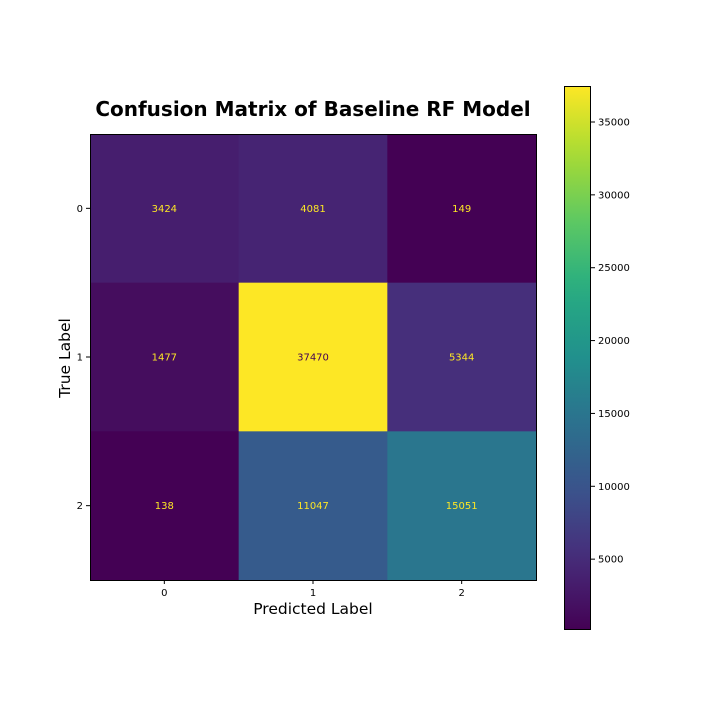  What do you see at coordinates (614, 341) in the screenshot?
I see `colorbar-tick-label: 20000` at bounding box center [614, 341].